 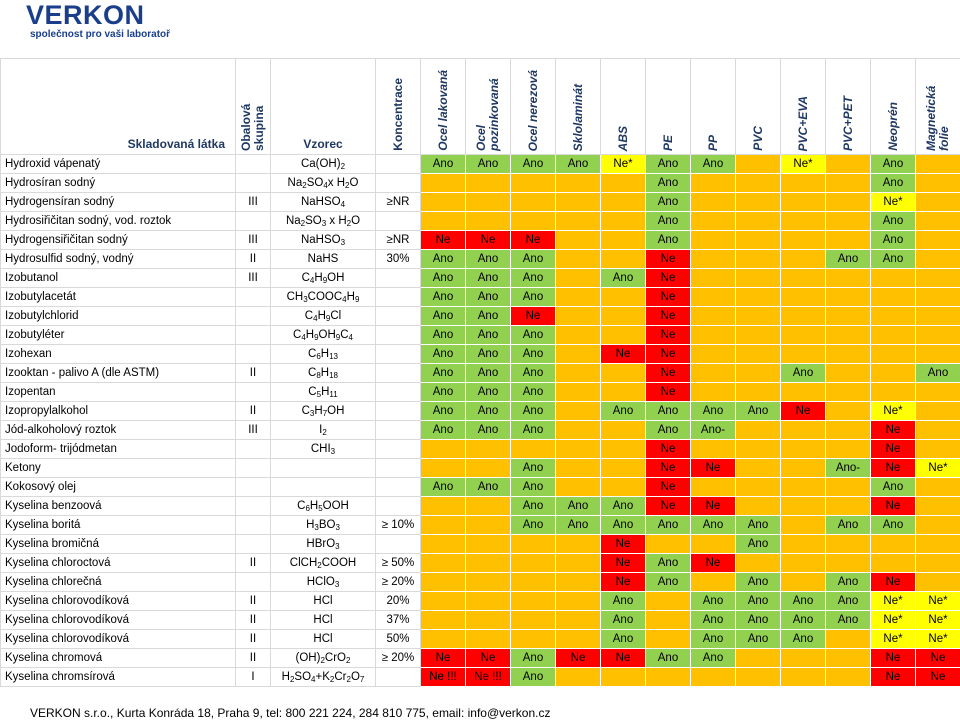 I want to click on formula: HCl, so click(x=323, y=620).